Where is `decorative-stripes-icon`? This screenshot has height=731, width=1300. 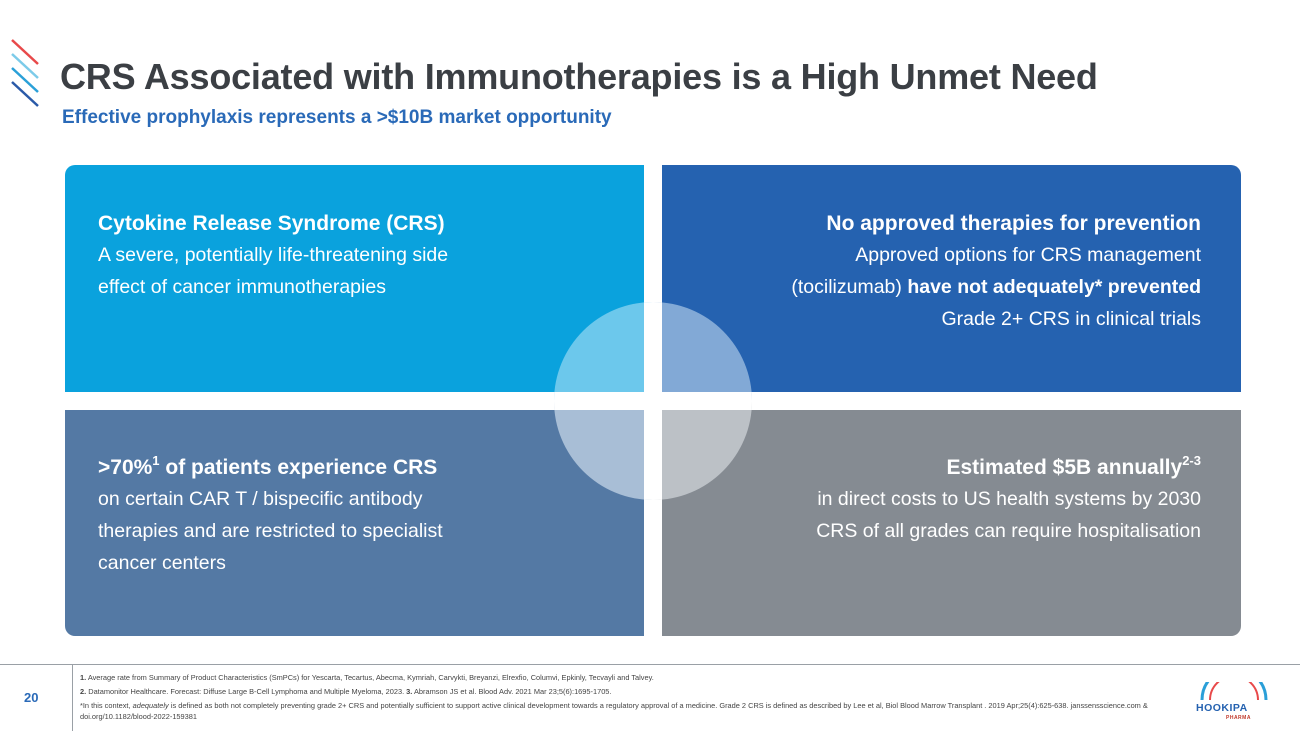 decorative-stripes-icon is located at coordinates (25, 73).